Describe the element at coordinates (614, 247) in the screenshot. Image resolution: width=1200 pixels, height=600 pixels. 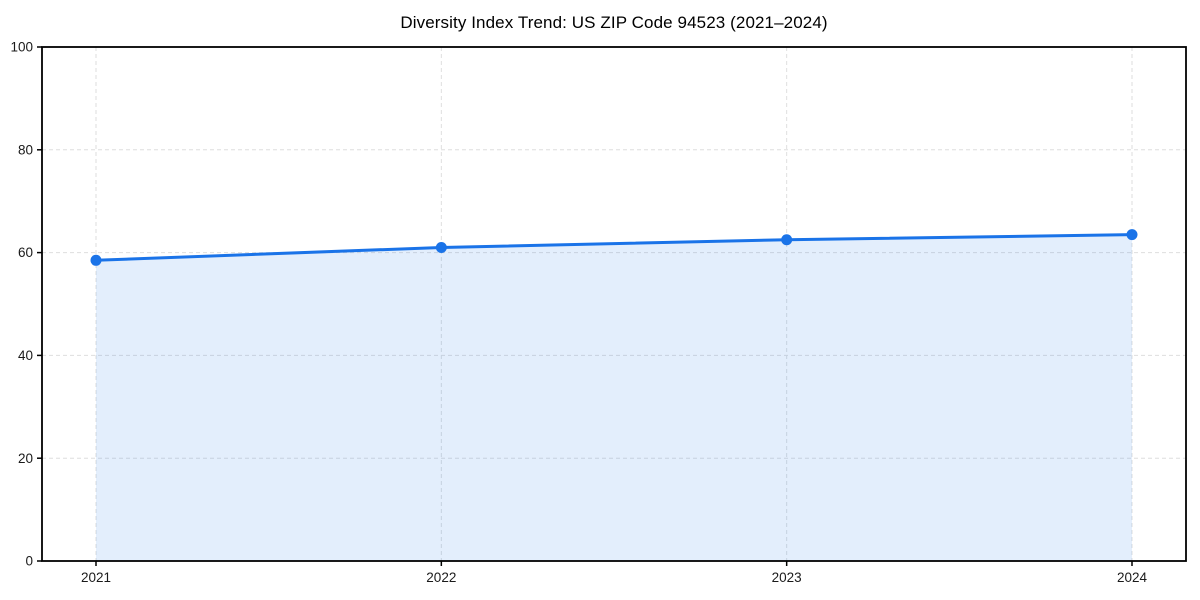
I see `trend-line` at that location.